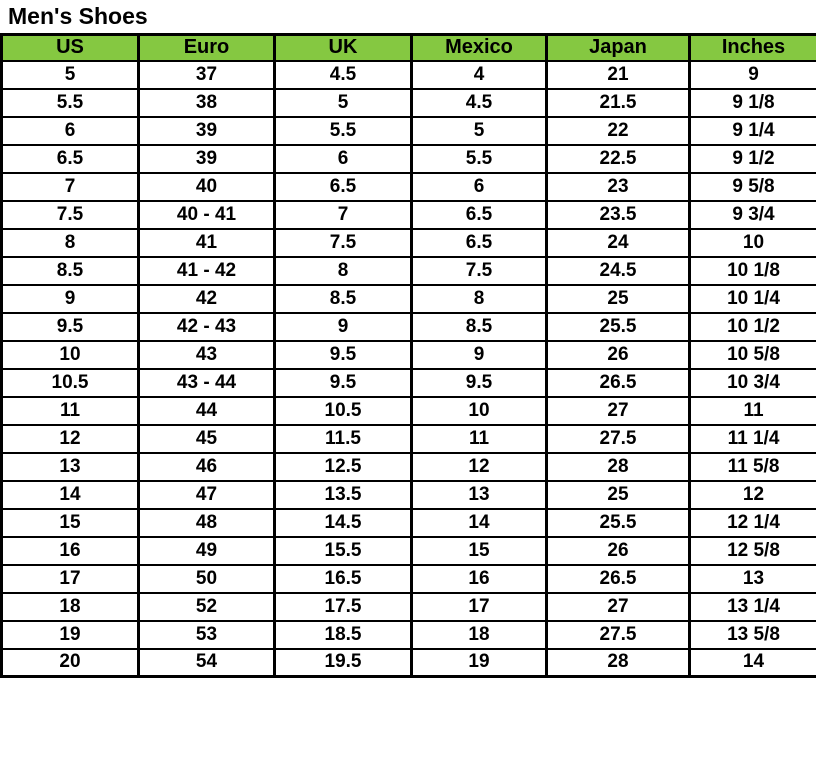 This screenshot has height=770, width=816. What do you see at coordinates (206, 354) in the screenshot?
I see `table-cell: 43` at bounding box center [206, 354].